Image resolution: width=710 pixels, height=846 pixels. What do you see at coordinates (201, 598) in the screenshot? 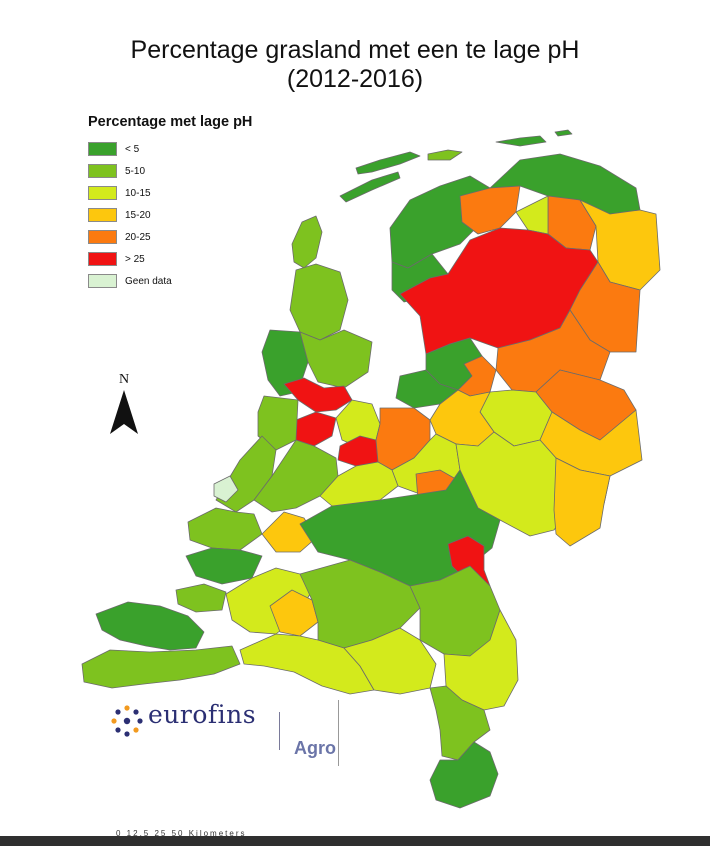
I see `region-schouwen` at bounding box center [201, 598].